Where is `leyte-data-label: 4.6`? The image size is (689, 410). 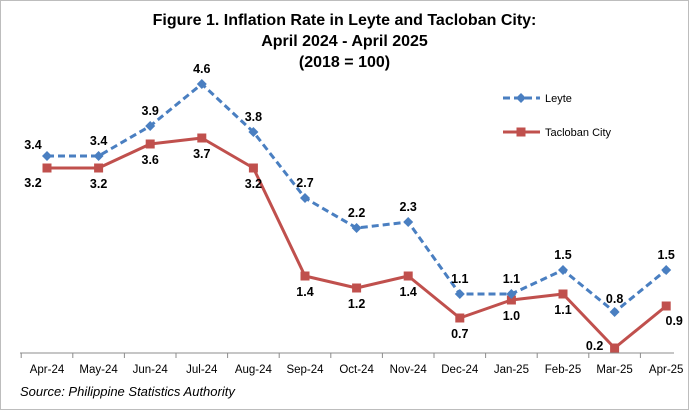 leyte-data-label: 4.6 is located at coordinates (201, 69).